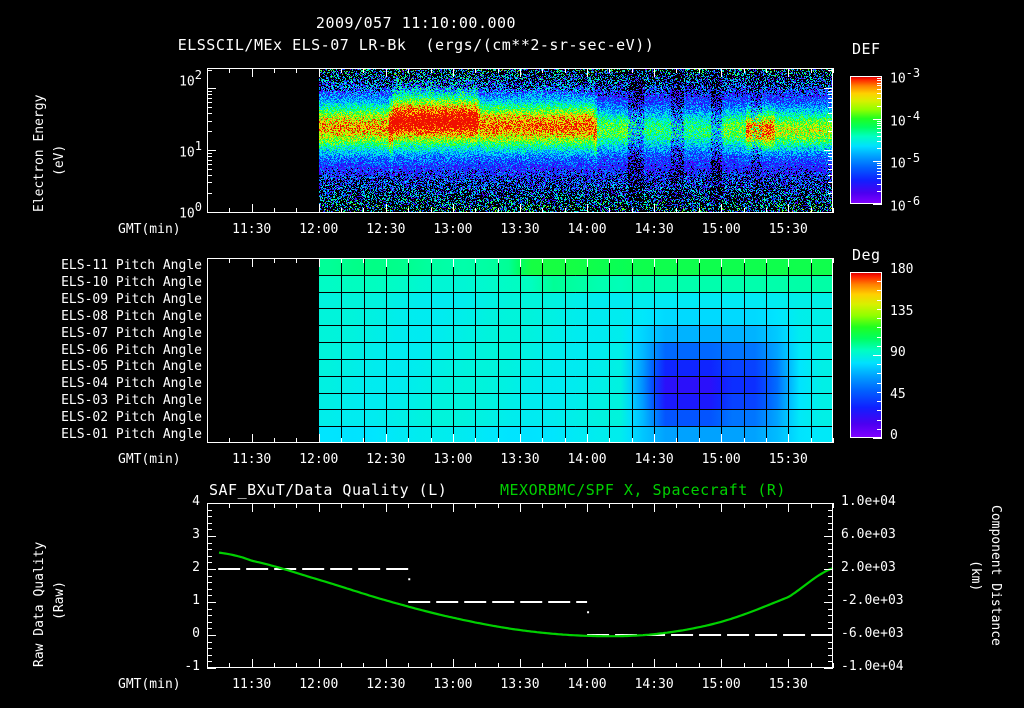 The image size is (1024, 708). What do you see at coordinates (868, 501) in the screenshot?
I see `bottom-ytick-right: 1.0e+04` at bounding box center [868, 501].